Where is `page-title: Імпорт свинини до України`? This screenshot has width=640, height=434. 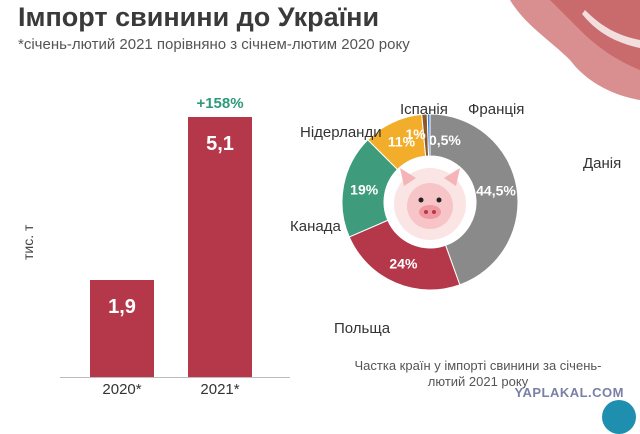 page-title: Імпорт свинини до України is located at coordinates (199, 17).